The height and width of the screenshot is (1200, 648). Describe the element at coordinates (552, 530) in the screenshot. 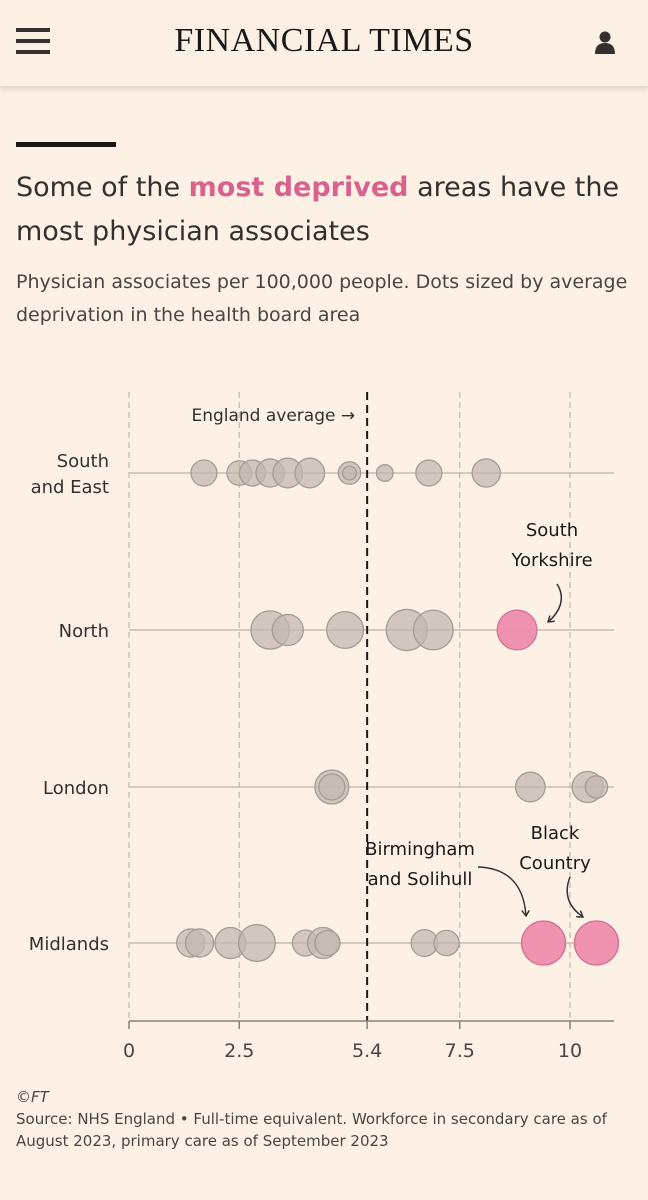

I see `annotation-label: South` at that location.